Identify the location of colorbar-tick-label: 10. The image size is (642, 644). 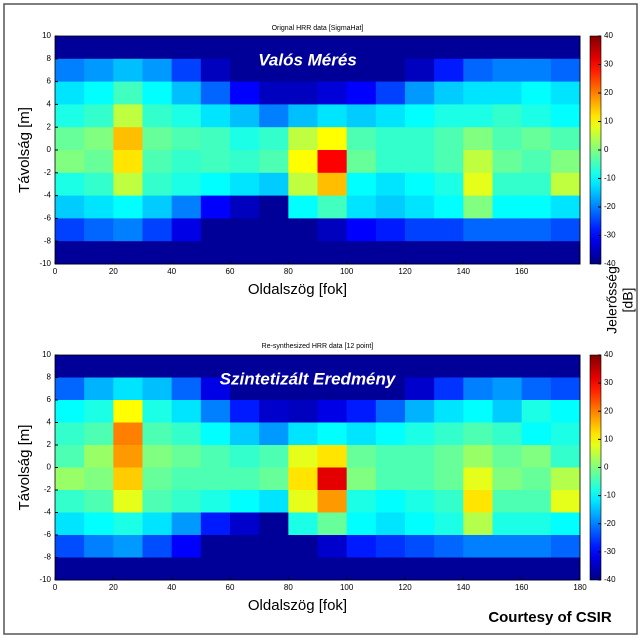
(608, 438).